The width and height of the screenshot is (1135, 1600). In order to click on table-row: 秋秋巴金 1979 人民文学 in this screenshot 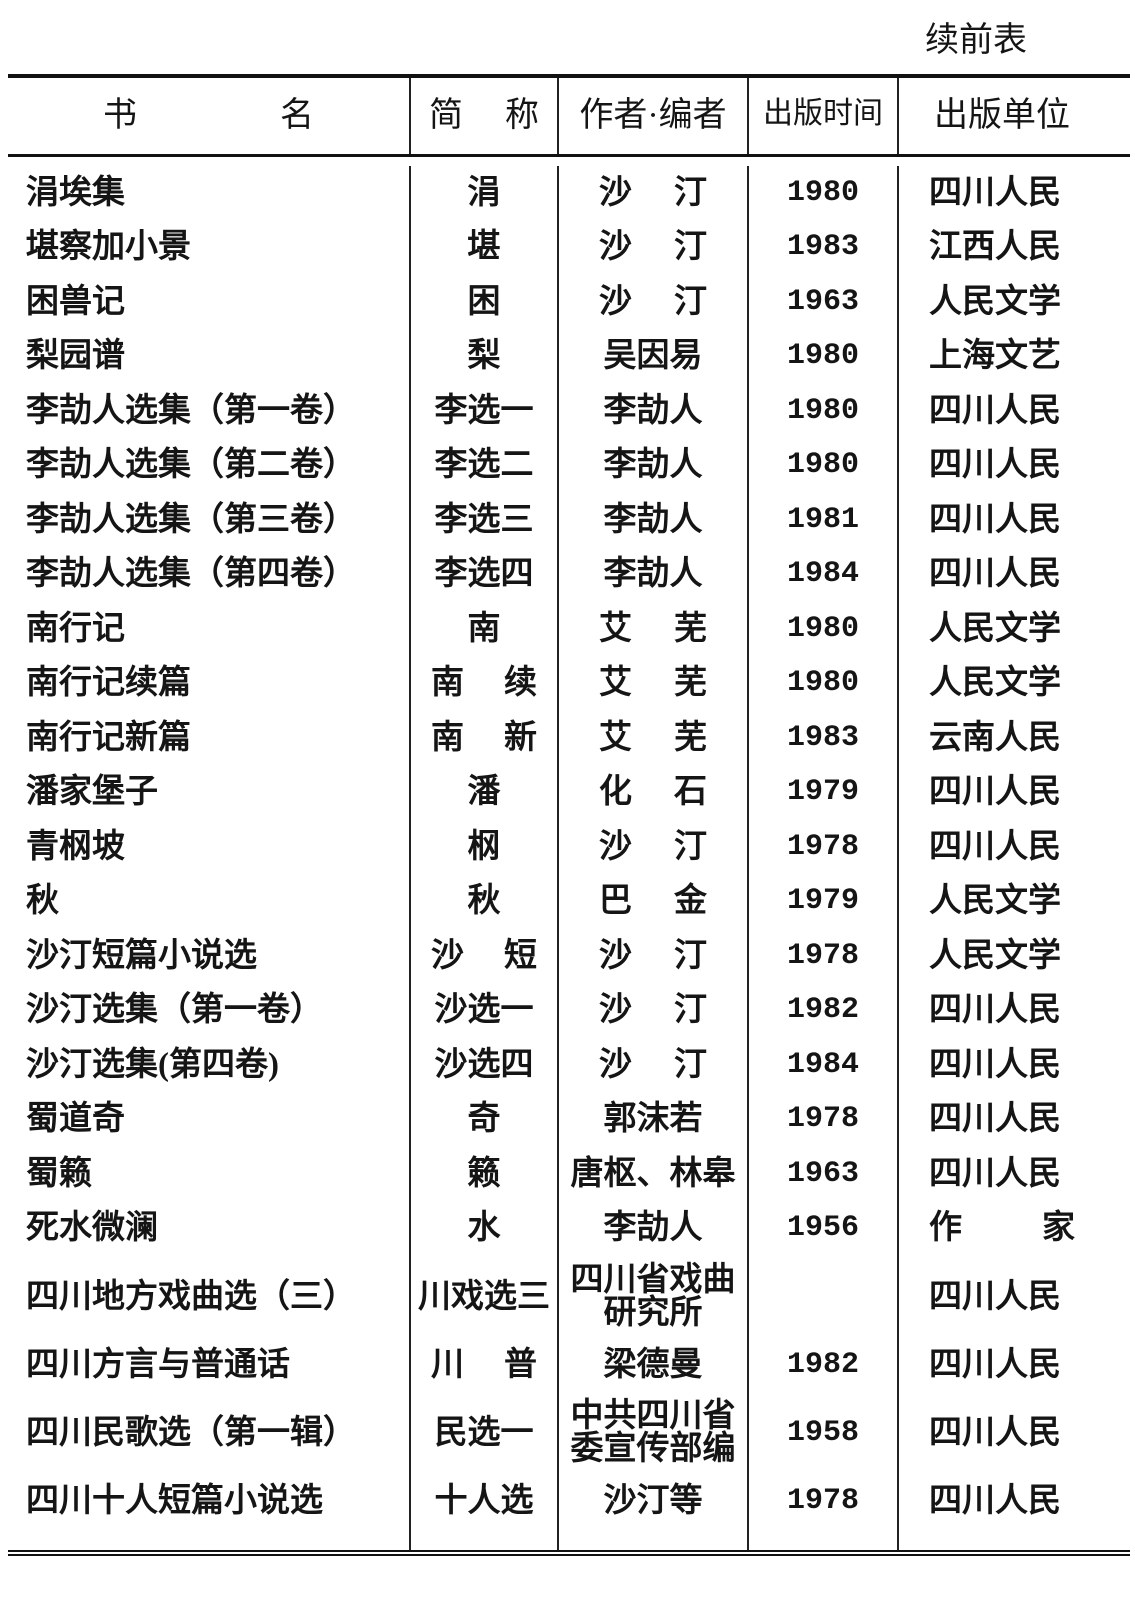, I will do `click(569, 901)`.